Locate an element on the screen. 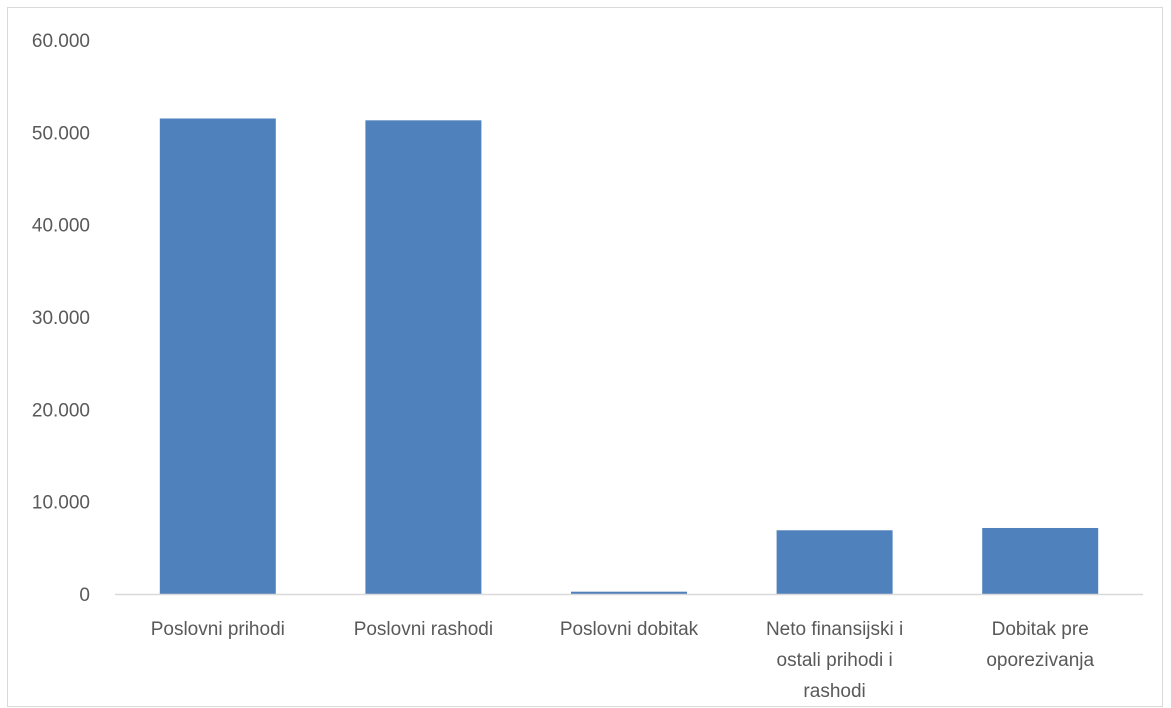 This screenshot has width=1171, height=708. x-tick-label: Poslovni rashodi is located at coordinates (423, 629).